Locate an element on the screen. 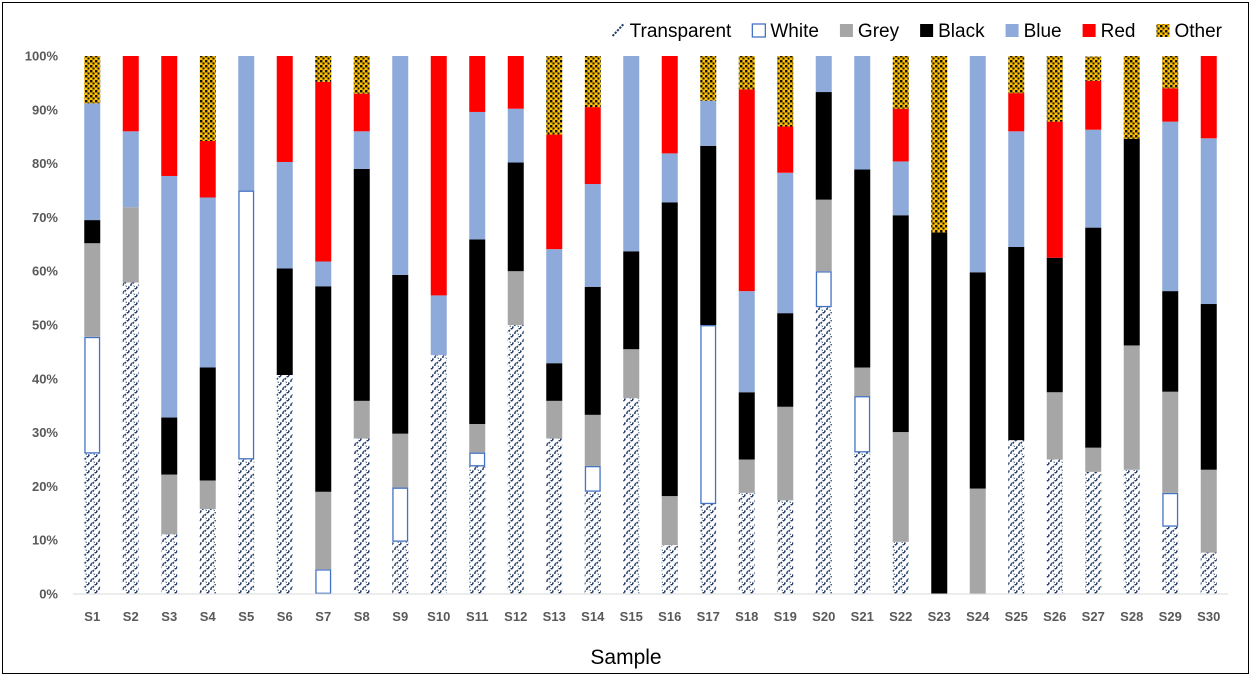  x-axis-title: Sample is located at coordinates (625, 657).